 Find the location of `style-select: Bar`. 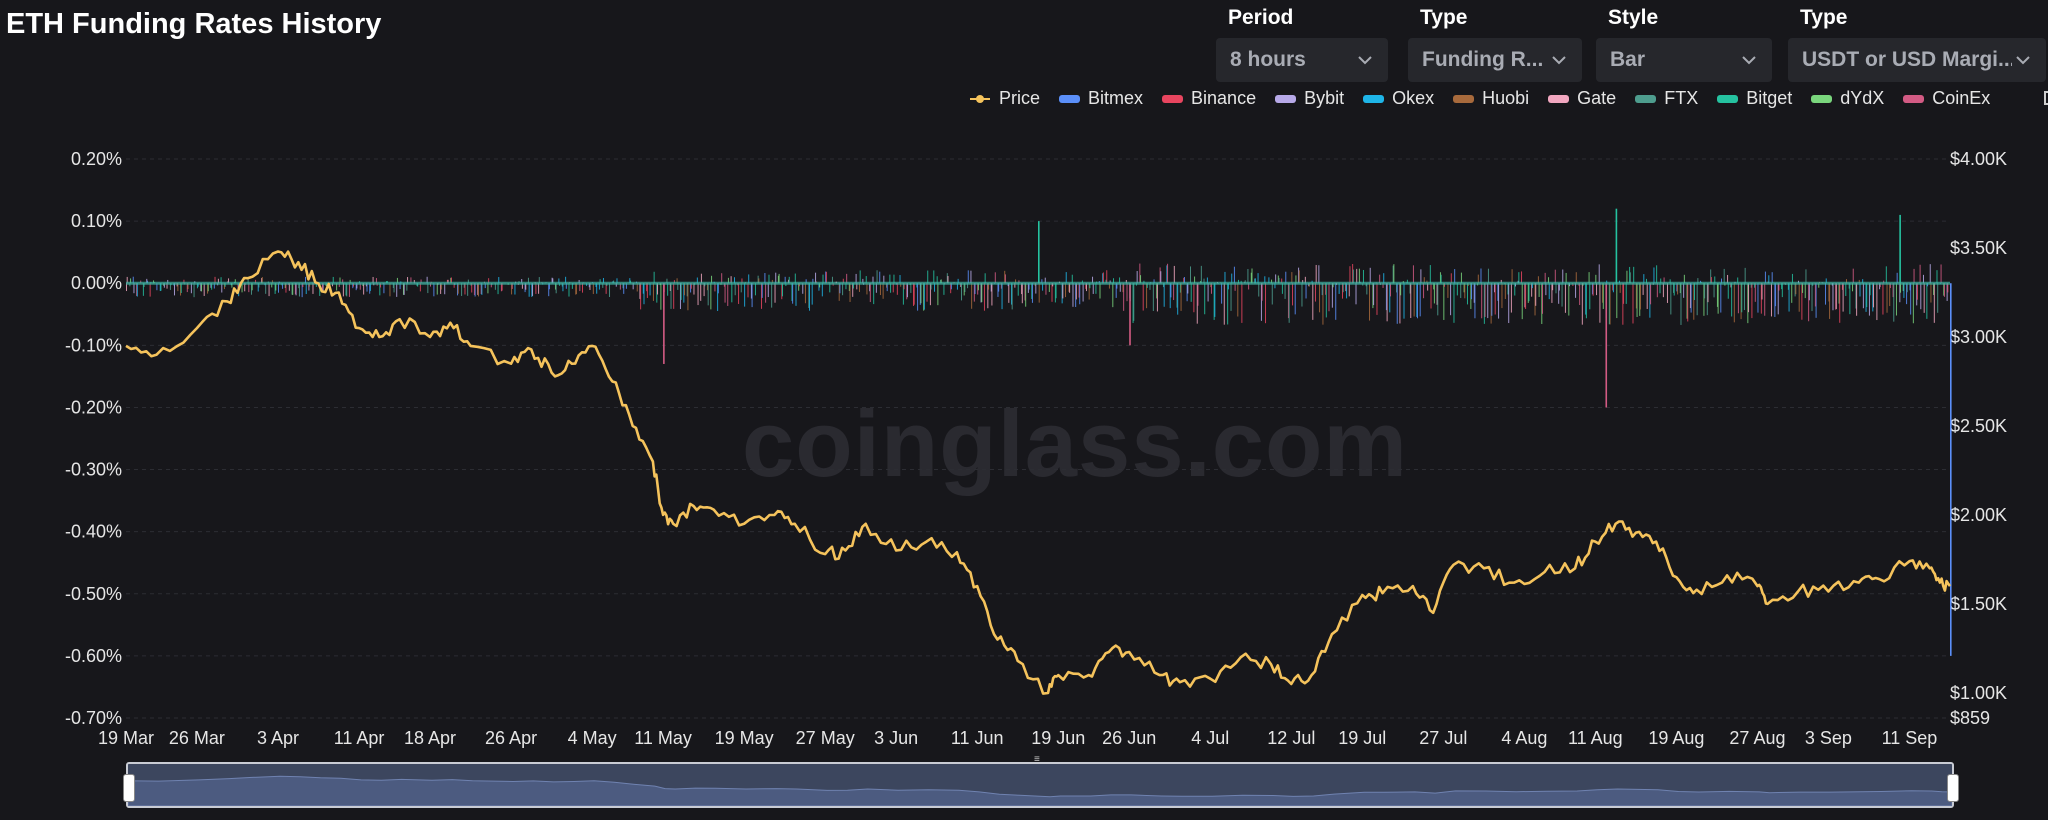

style-select: Bar is located at coordinates (1684, 60).